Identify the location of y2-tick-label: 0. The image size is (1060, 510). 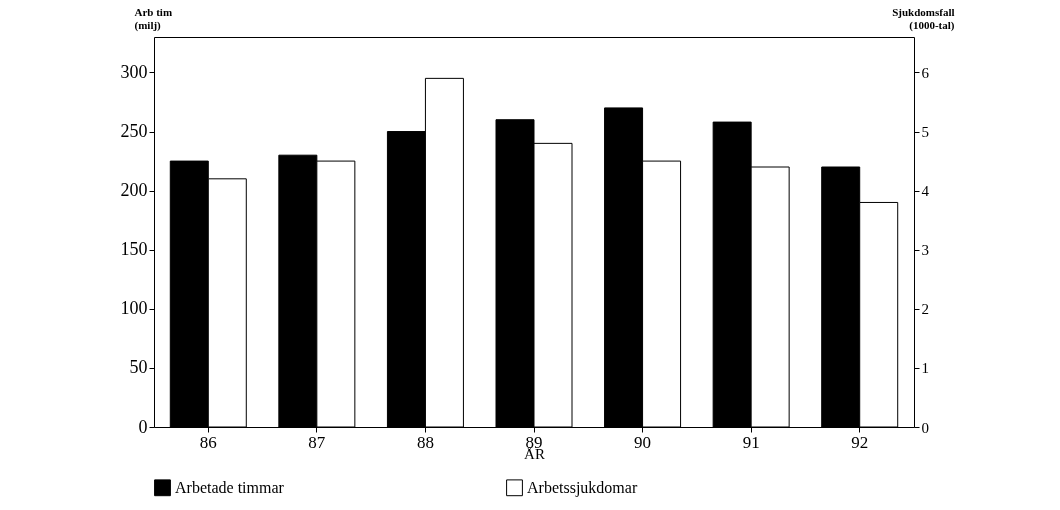
(925, 427).